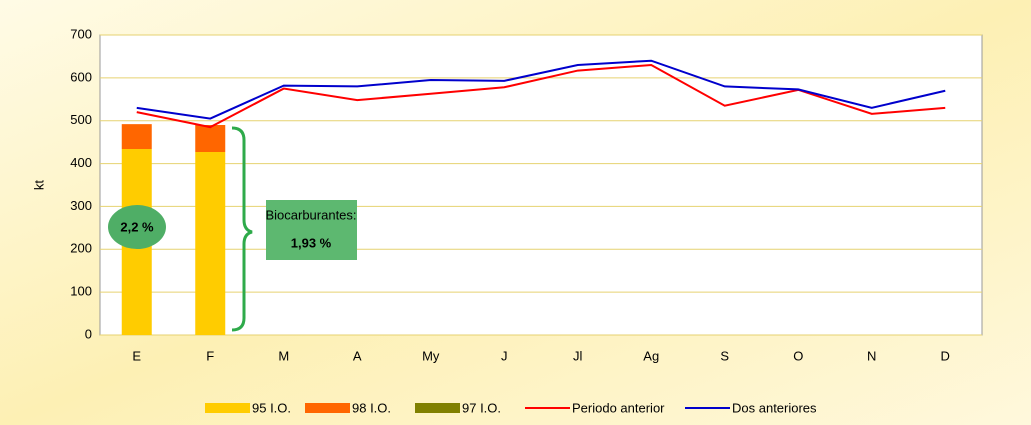 This screenshot has width=1031, height=425. Describe the element at coordinates (431, 355) in the screenshot. I see `x-tick-label: My` at that location.